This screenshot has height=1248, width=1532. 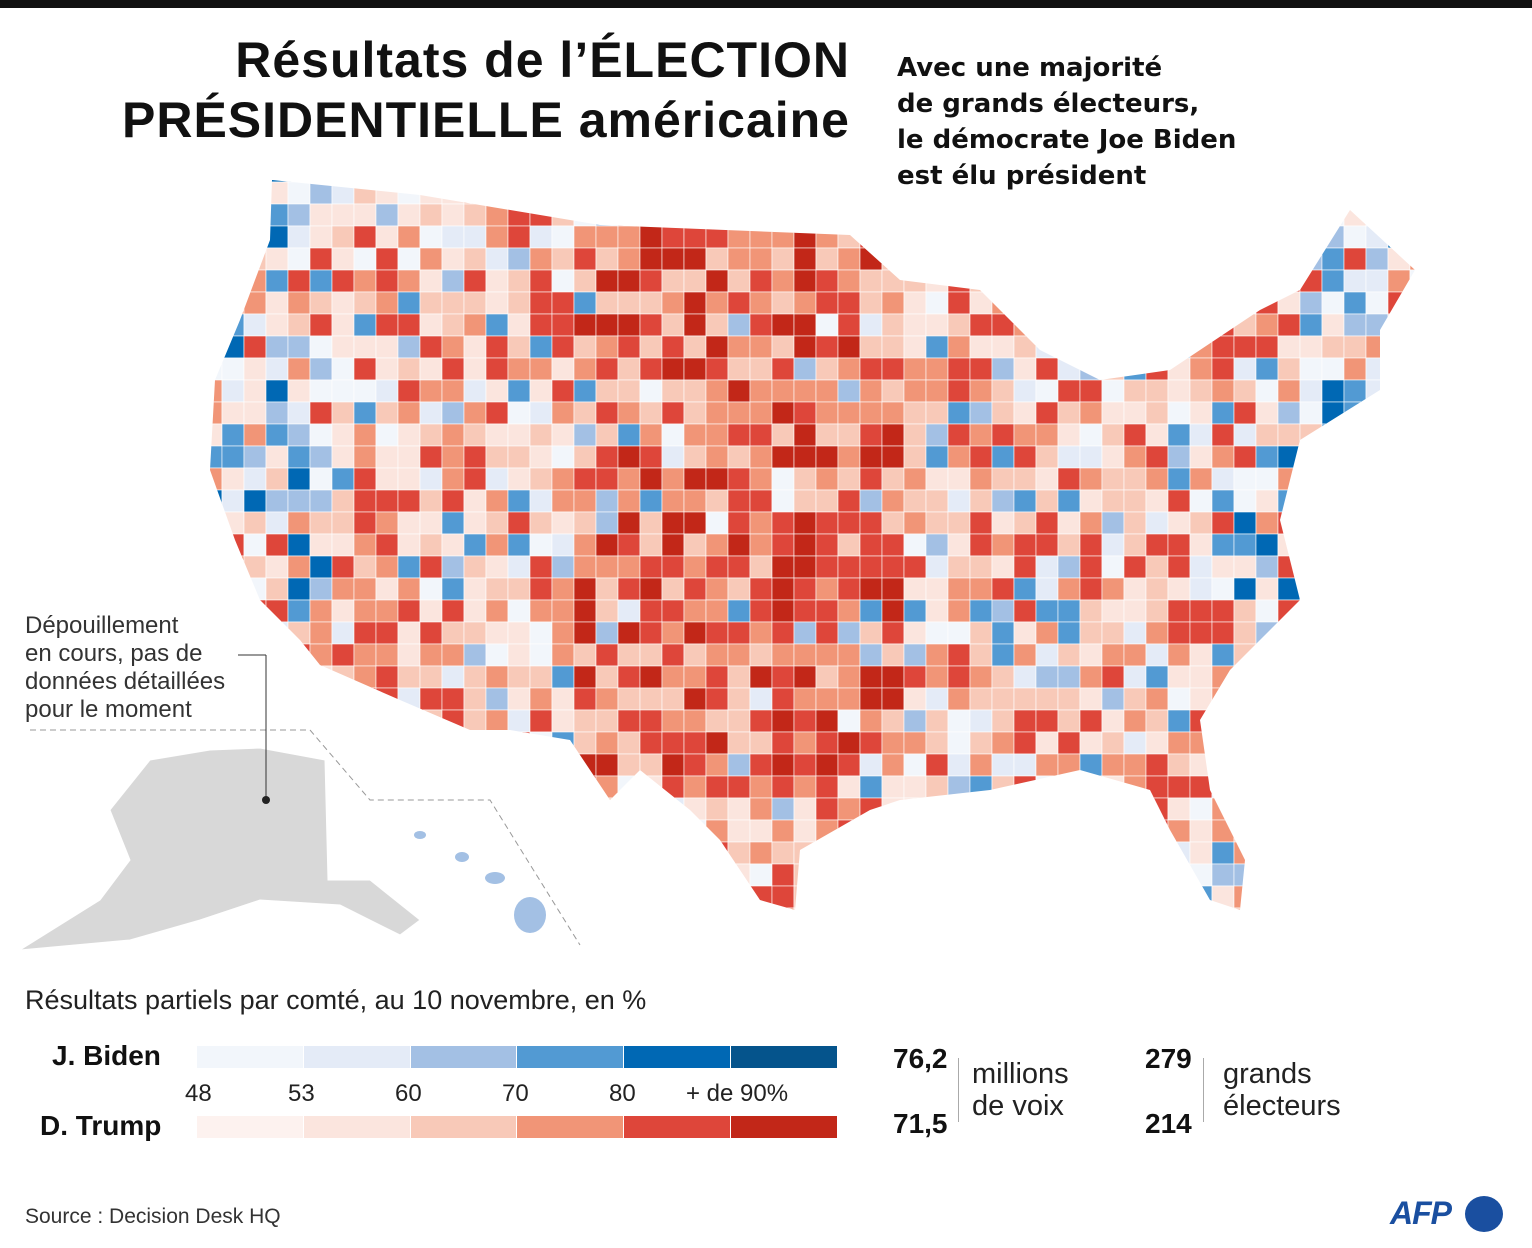 What do you see at coordinates (220, 849) in the screenshot?
I see `alaska-shape` at bounding box center [220, 849].